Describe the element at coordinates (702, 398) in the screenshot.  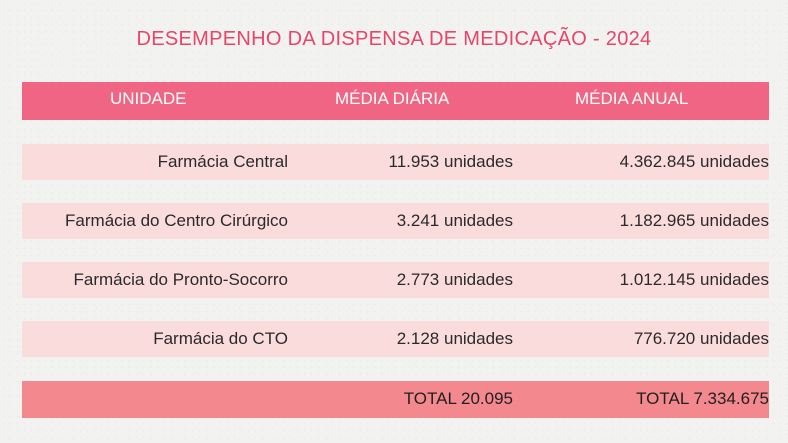
I see `cell-total-media-anual: TOTAL 7.334.675` at that location.